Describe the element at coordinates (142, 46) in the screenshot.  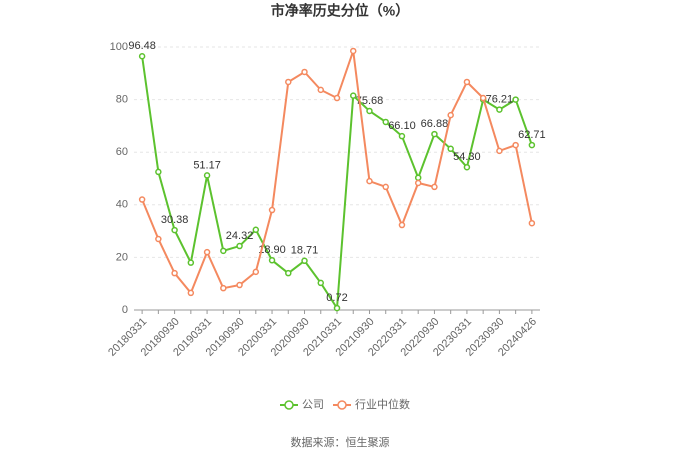
I see `data-label: 96.48` at that location.